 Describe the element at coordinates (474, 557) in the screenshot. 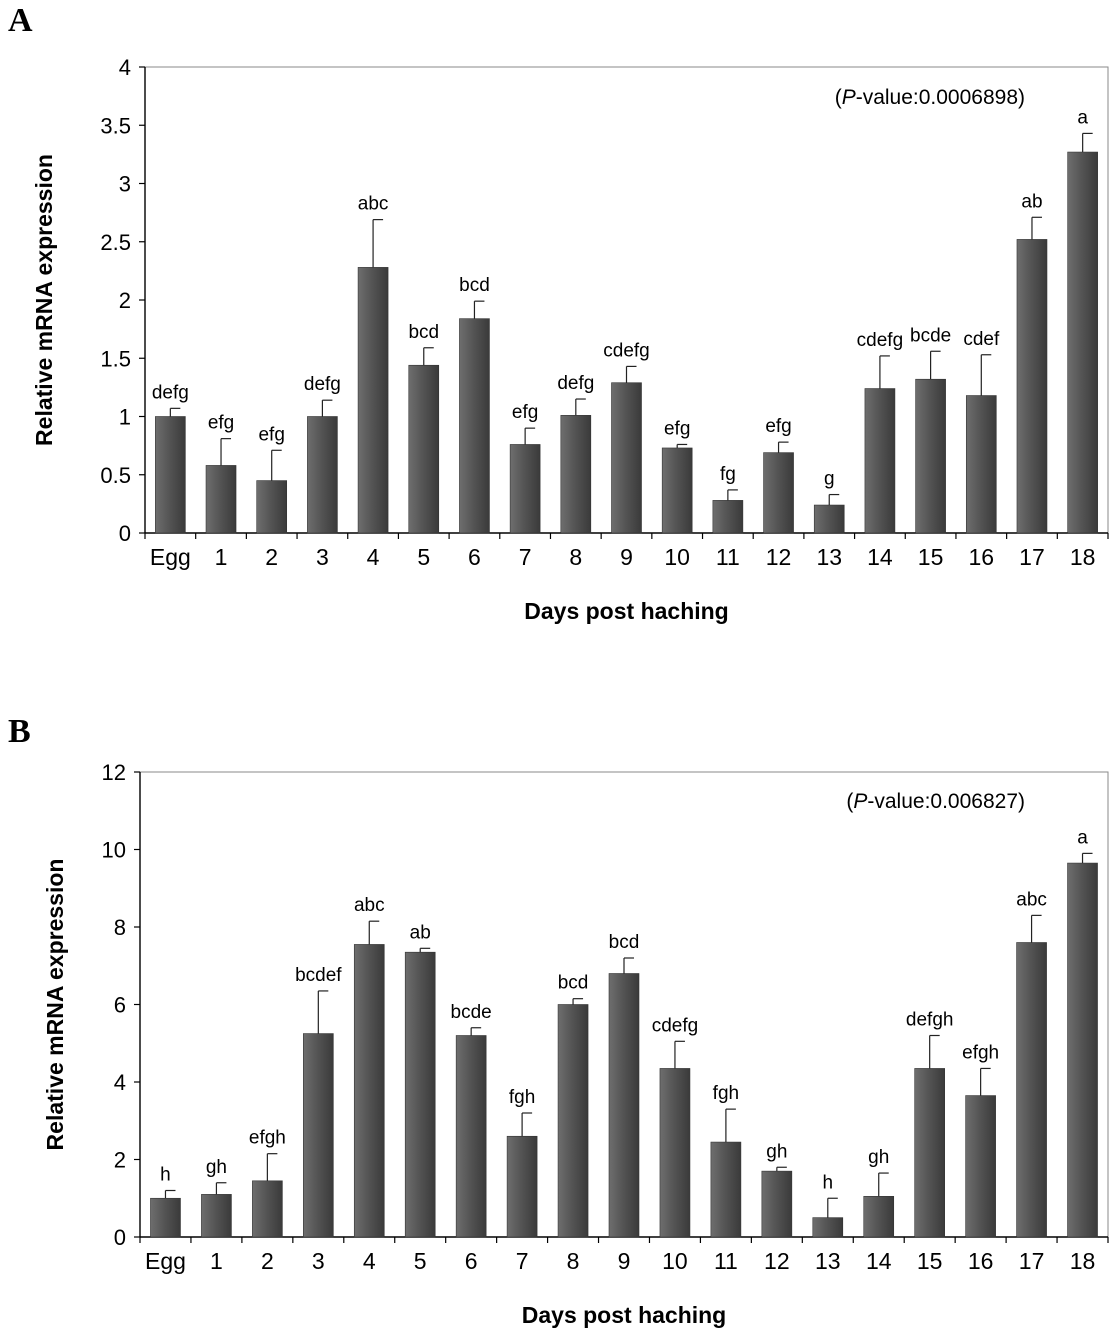

I see `x-tick-label: 6` at that location.